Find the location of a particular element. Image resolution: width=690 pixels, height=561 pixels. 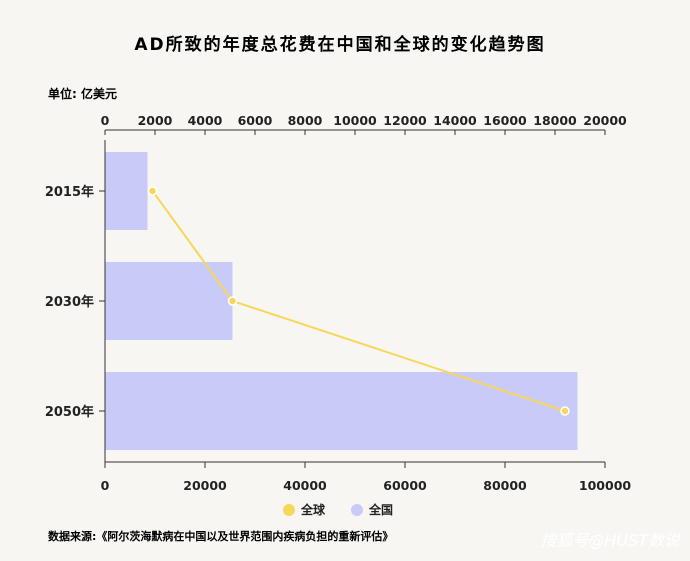

top-tick-label: 6000 is located at coordinates (255, 120).